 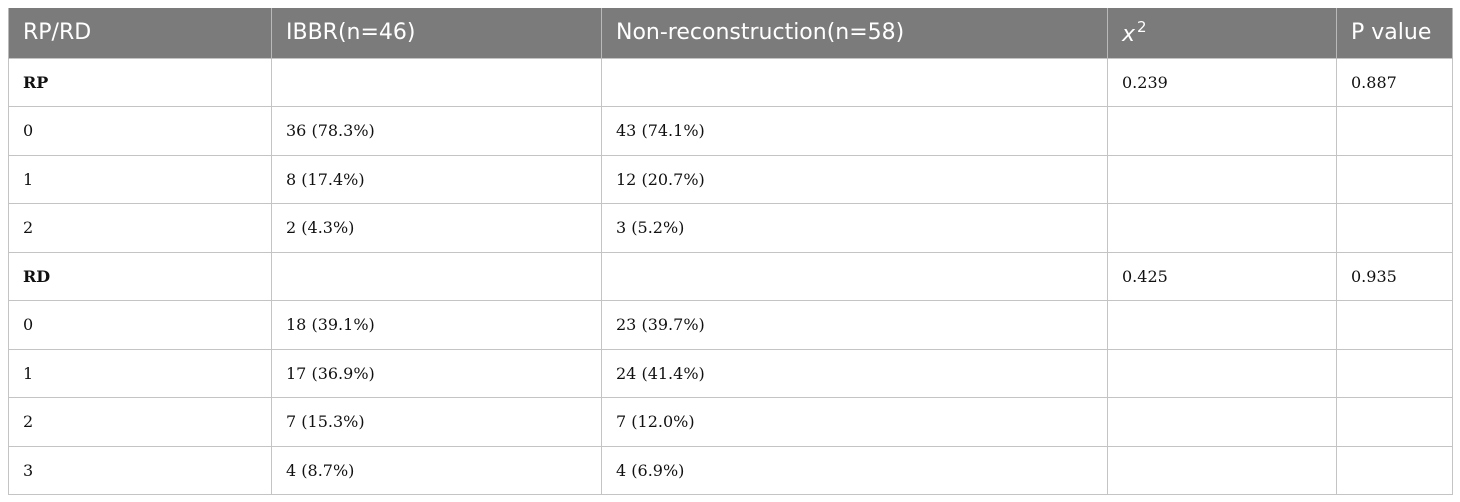 What do you see at coordinates (854, 228) in the screenshot?
I see `cell-non-reconstruction: 3 (5.2%)` at bounding box center [854, 228].